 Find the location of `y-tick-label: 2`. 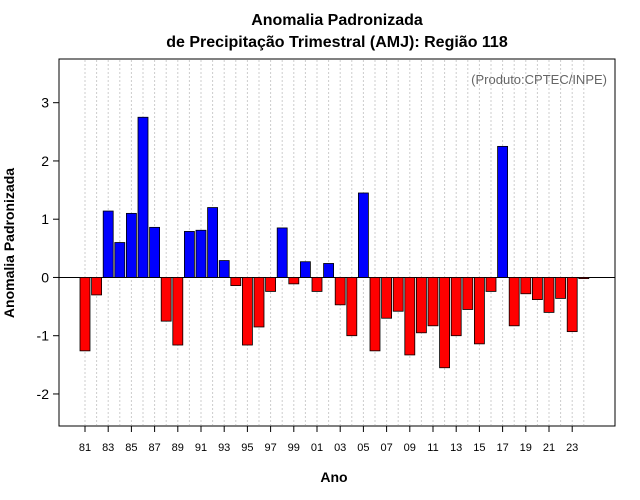

y-tick-label: 2 is located at coordinates (45, 161).